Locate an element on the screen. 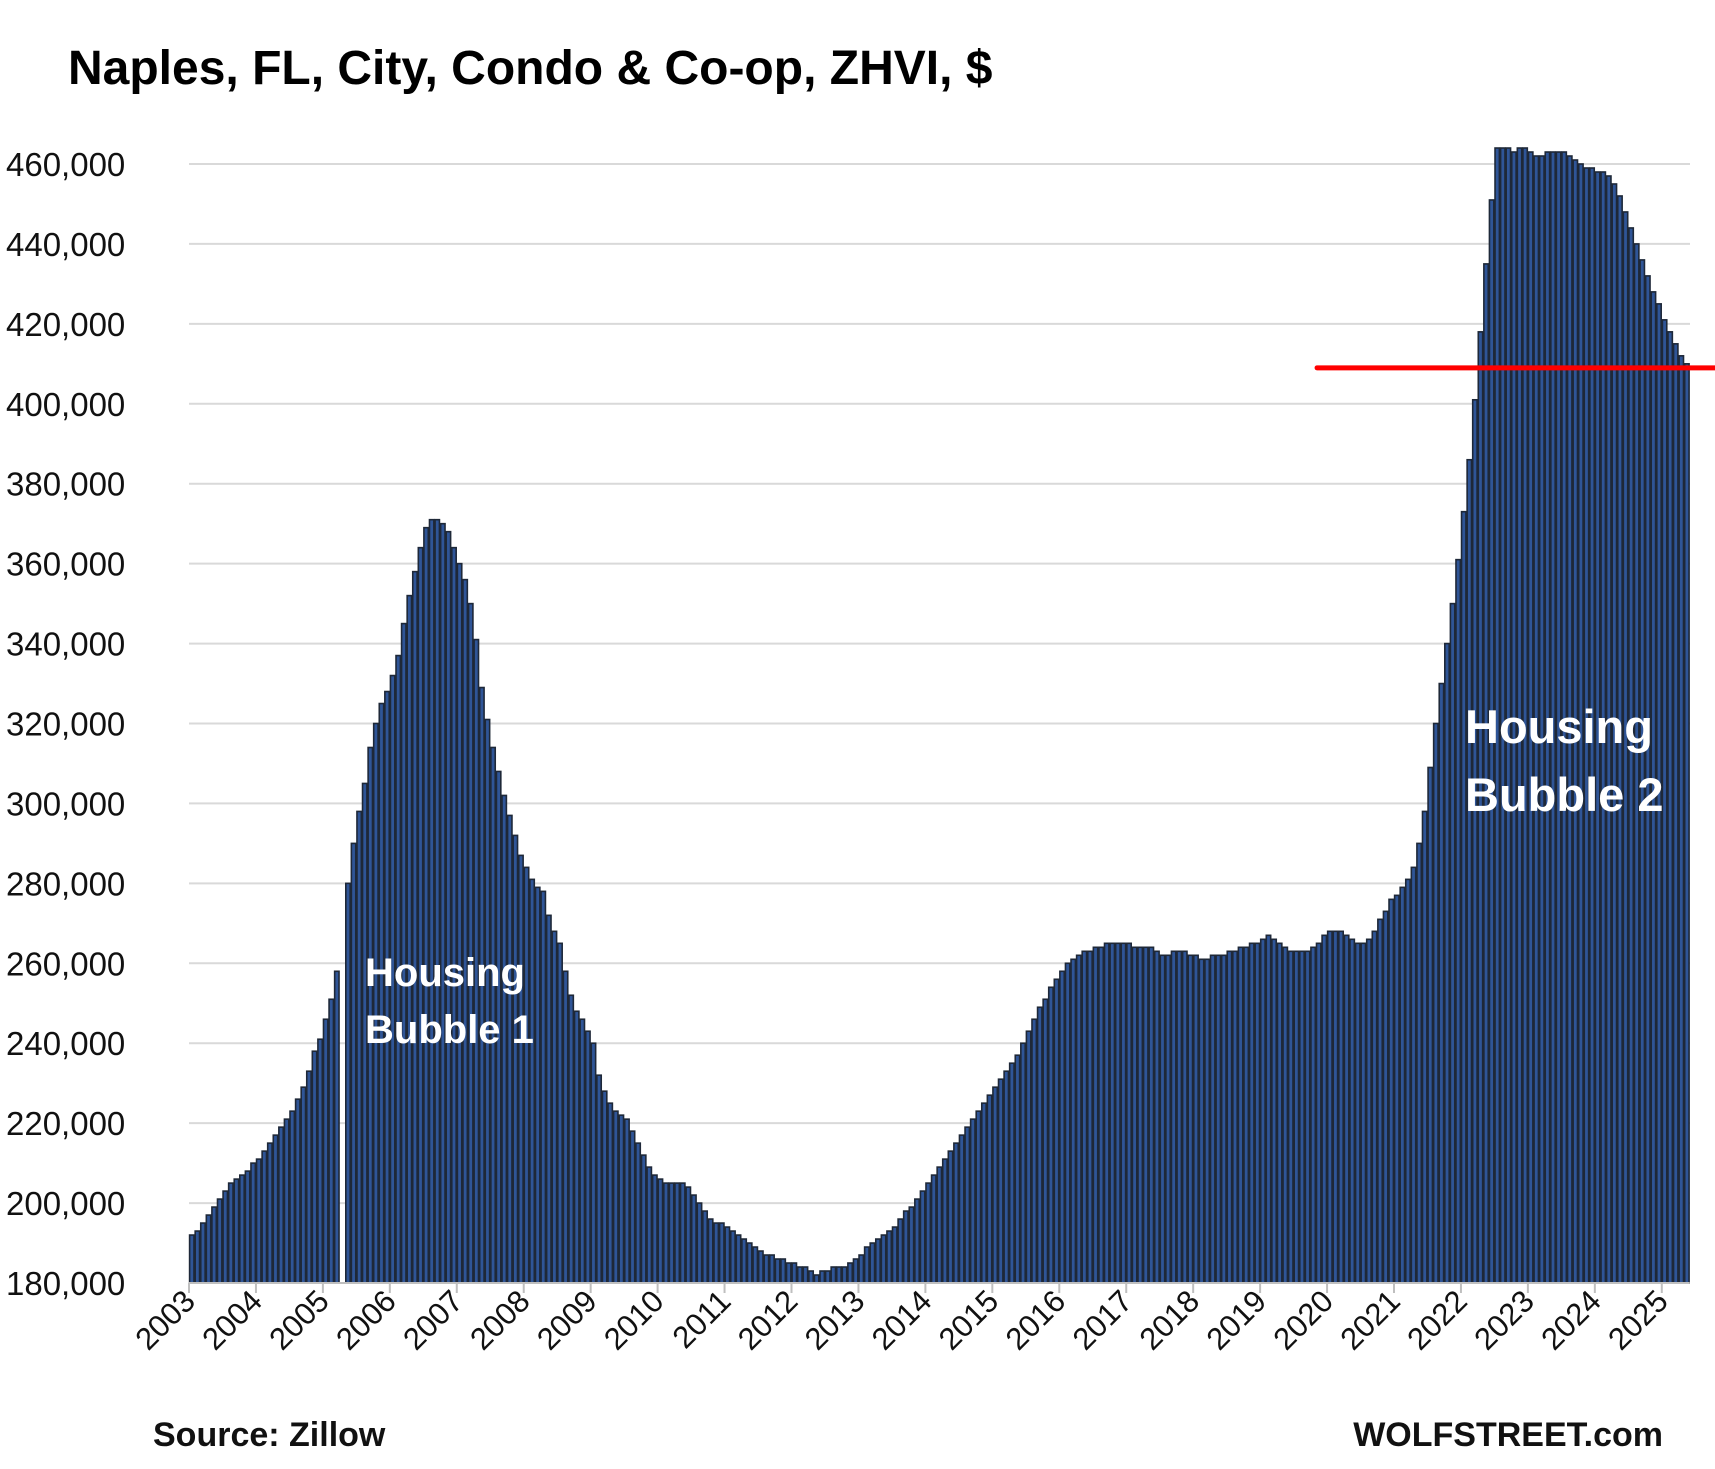 This screenshot has height=1469, width=1715. x-tick-label: 2017 is located at coordinates (1103, 1320).